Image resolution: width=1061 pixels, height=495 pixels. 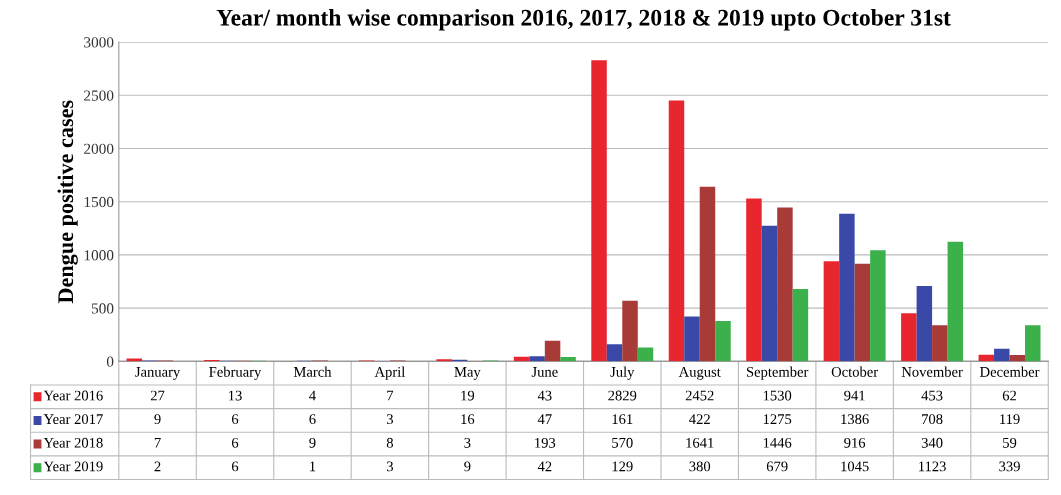 I want to click on data-label: 1123, so click(x=932, y=466).